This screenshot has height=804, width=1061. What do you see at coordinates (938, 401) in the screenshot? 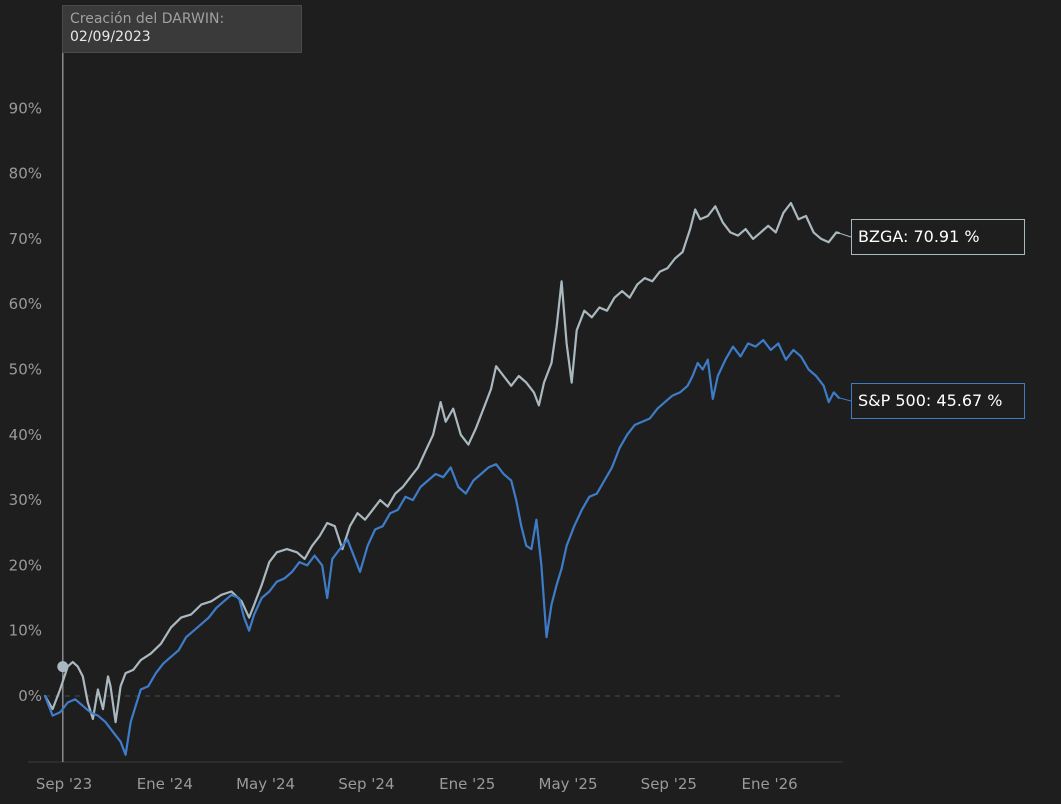
I see `sp500-end-label: S&P 500: 45.67 %` at bounding box center [938, 401].